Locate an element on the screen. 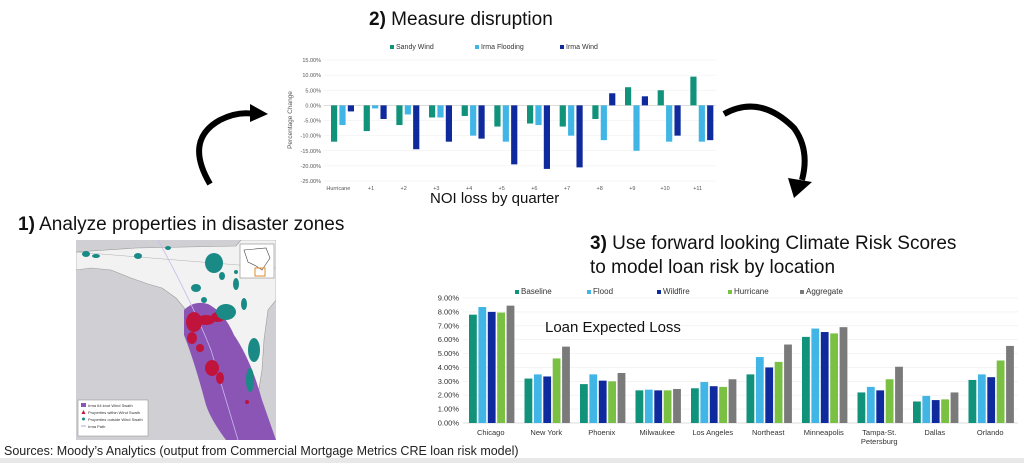 This screenshot has width=1024, height=463. legend-item: Sandy Wind is located at coordinates (415, 47).